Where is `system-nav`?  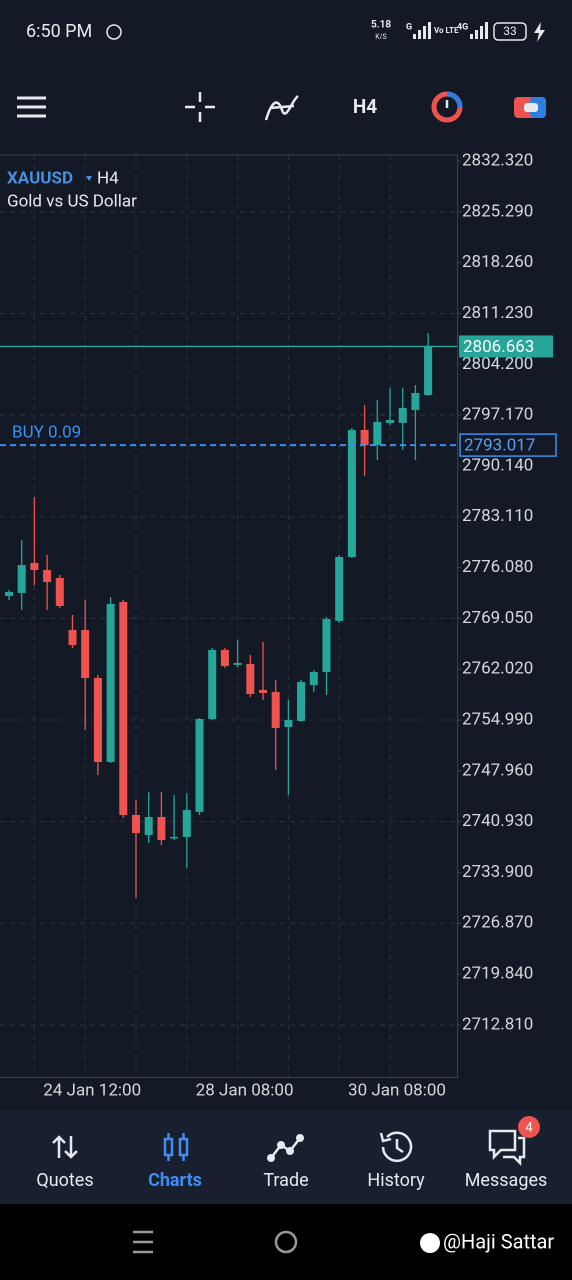 system-nav is located at coordinates (286, 1242).